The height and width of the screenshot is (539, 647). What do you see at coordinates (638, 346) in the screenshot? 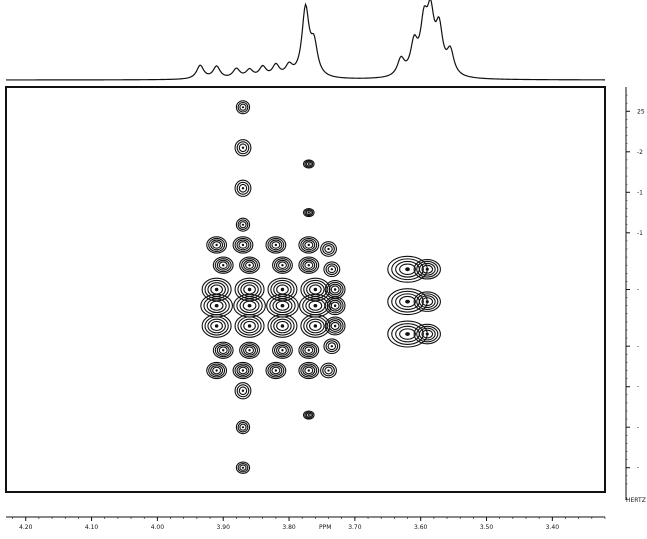
I see `y-tick-label-5: -` at bounding box center [638, 346].